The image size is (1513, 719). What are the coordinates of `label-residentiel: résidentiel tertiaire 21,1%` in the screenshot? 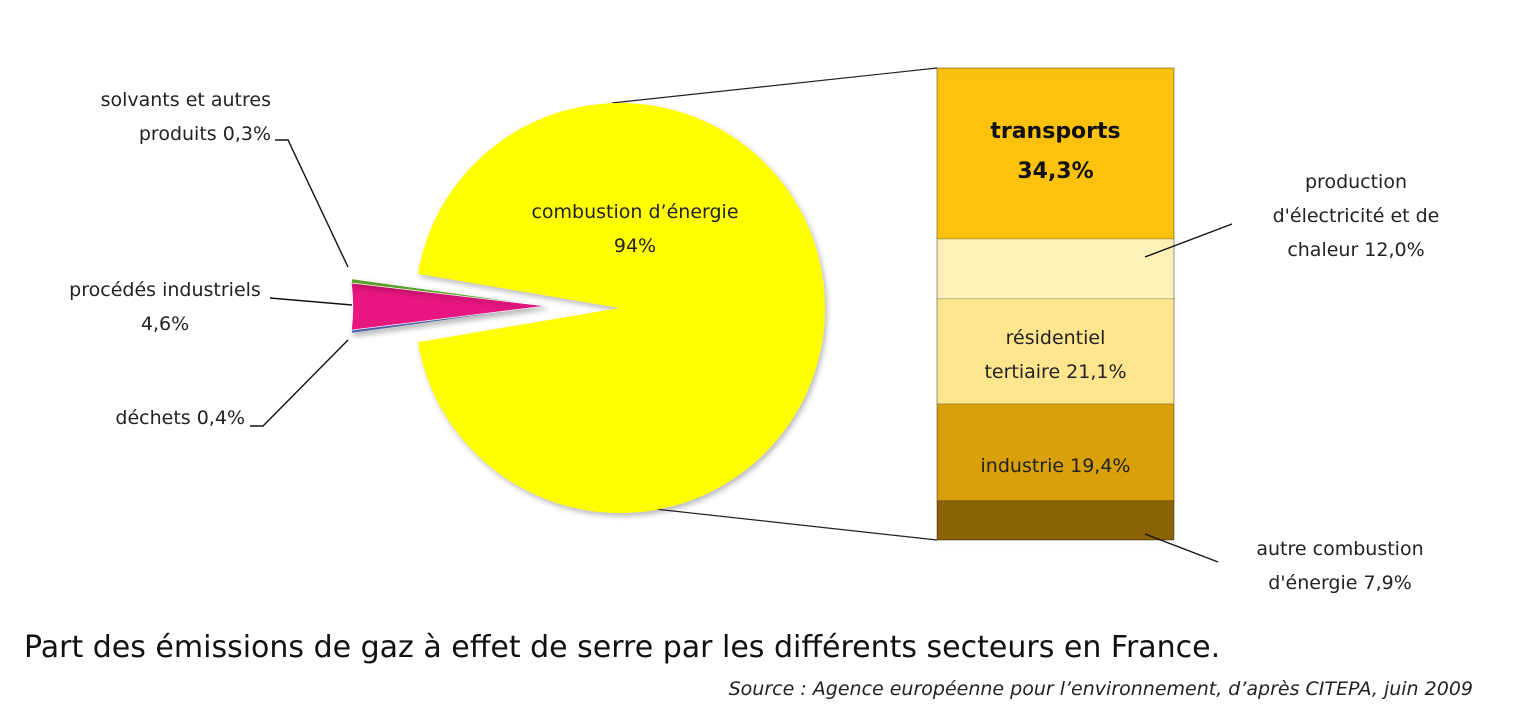 It's located at (1055, 355).